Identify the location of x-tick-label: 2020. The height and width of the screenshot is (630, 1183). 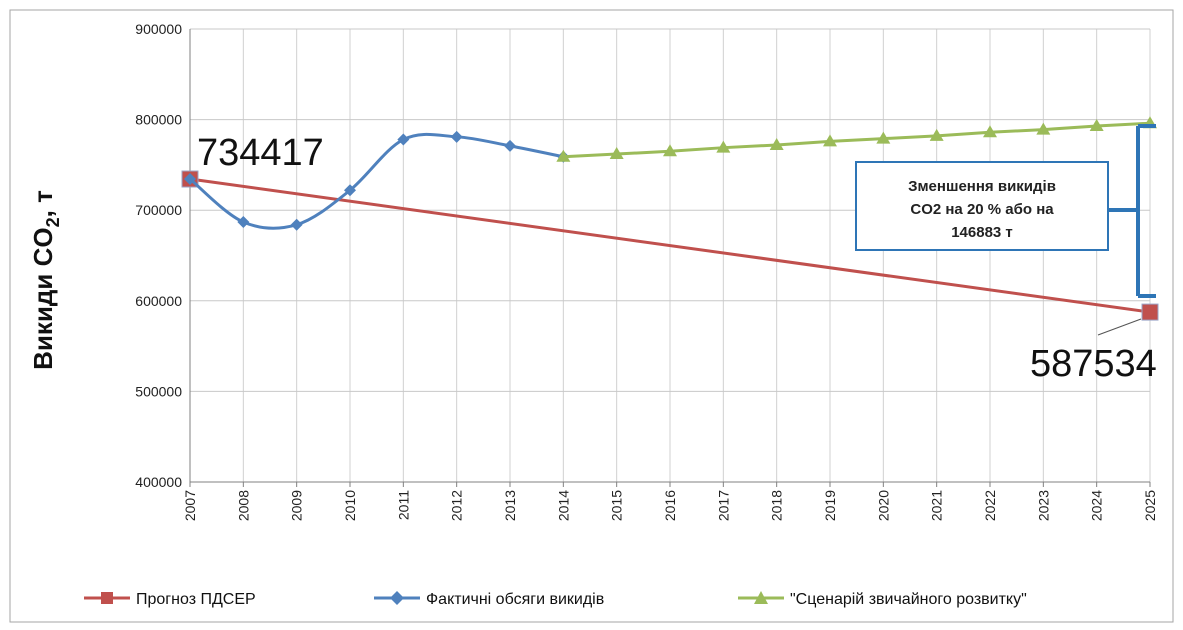
(883, 505).